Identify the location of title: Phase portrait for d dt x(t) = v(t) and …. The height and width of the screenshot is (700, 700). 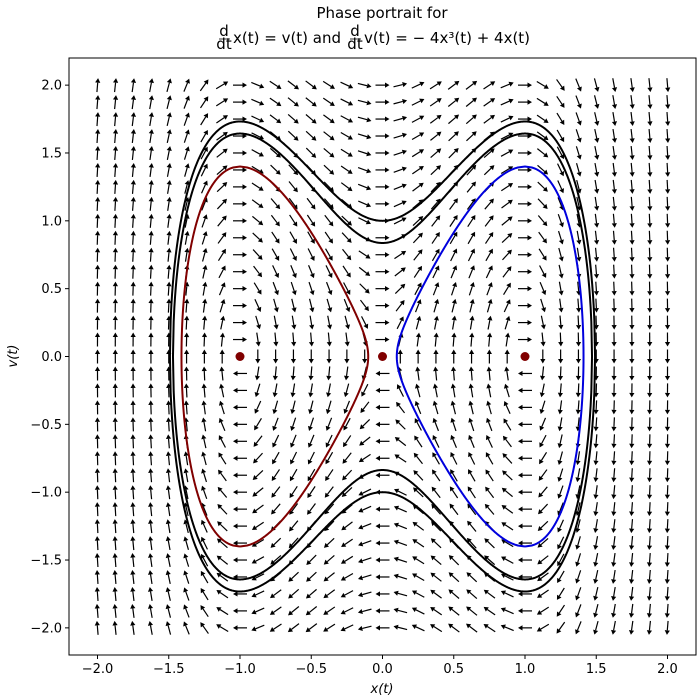
(373, 28).